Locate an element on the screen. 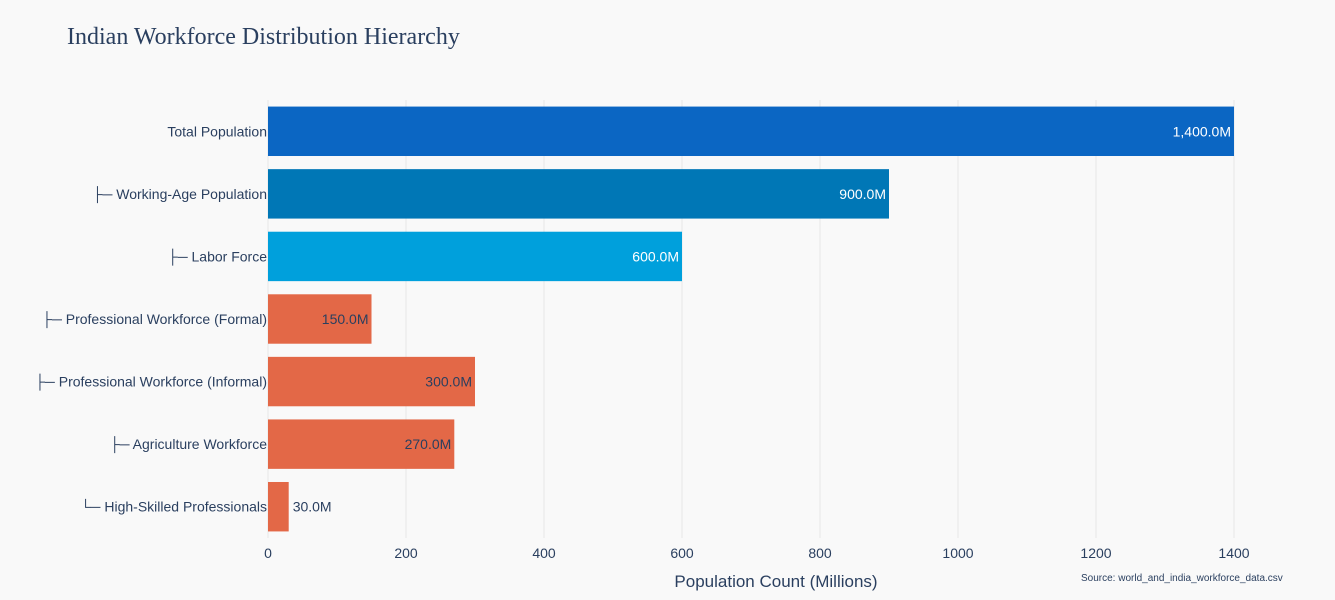 This screenshot has width=1335, height=600. bar-value-label: 150.0M is located at coordinates (345, 319).